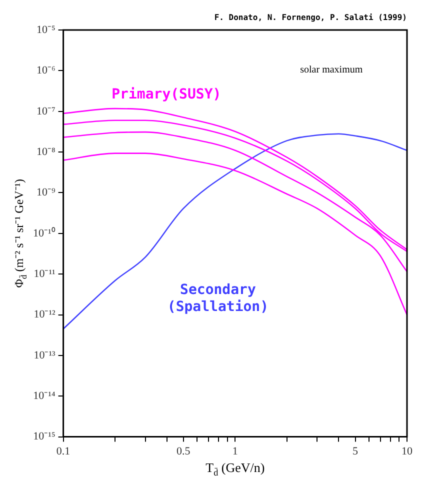 The image size is (425, 491). Describe the element at coordinates (46, 30) in the screenshot. I see `y-tick-label: 10⁻⁵` at that location.